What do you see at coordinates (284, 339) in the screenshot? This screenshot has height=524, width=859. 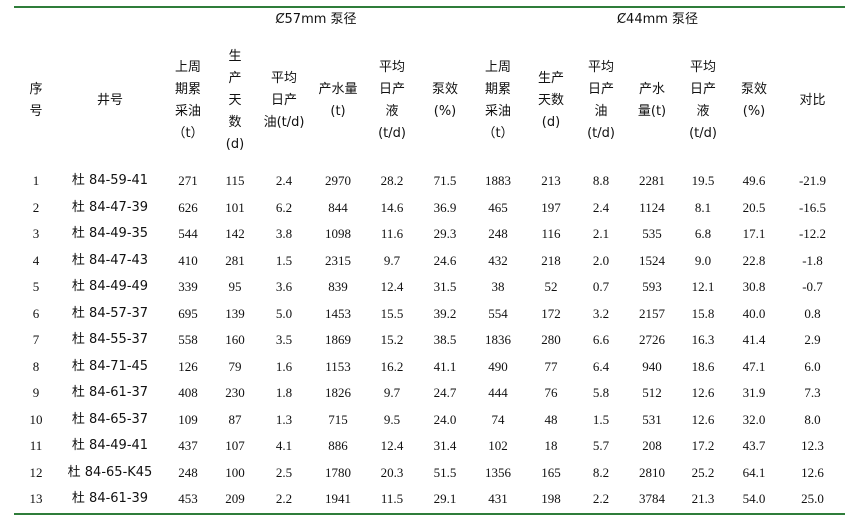 I see `cell-avg-oil-57: 3.5` at bounding box center [284, 339].